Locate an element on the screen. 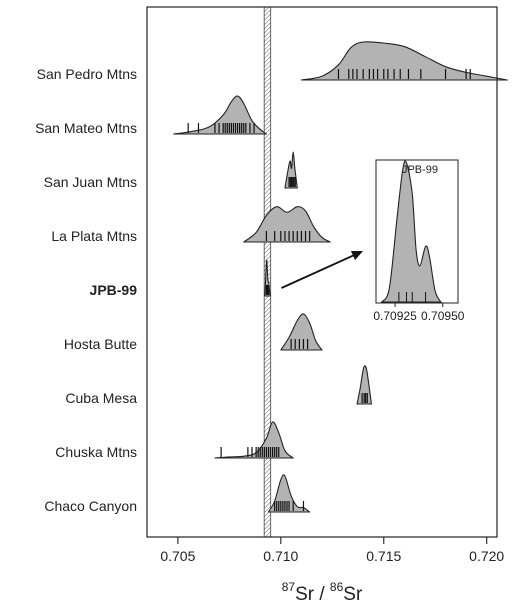  x-tick-label: 0.705 is located at coordinates (177, 556).